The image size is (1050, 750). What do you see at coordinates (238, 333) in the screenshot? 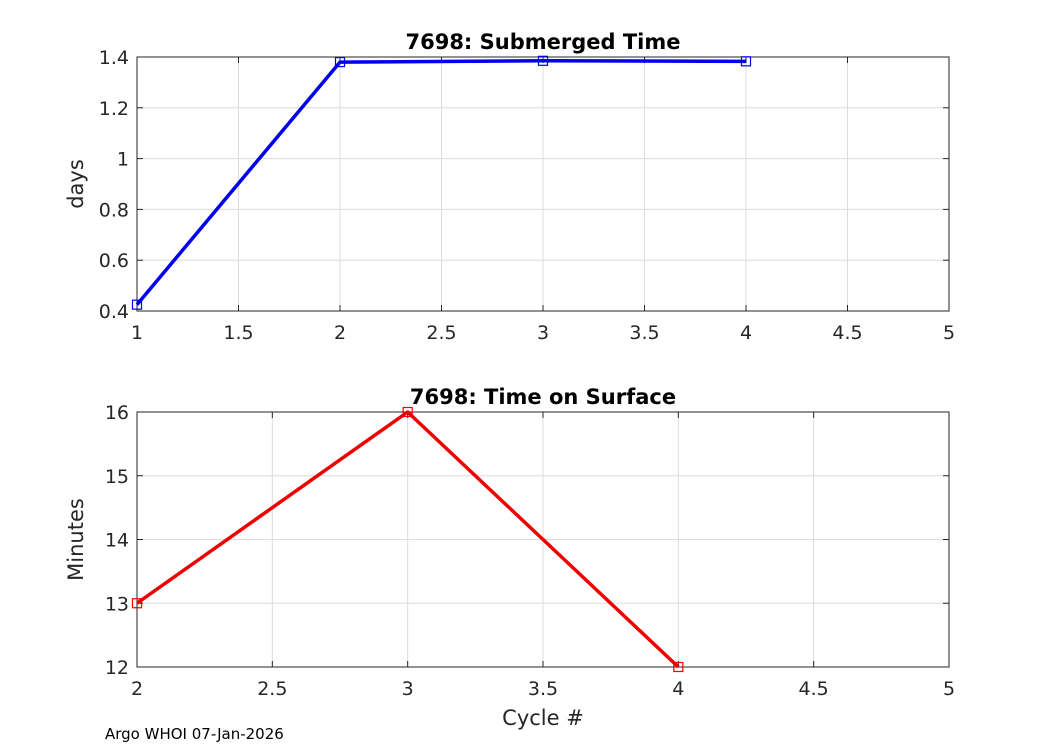
I see `x-tick-label: 1.5` at bounding box center [238, 333].